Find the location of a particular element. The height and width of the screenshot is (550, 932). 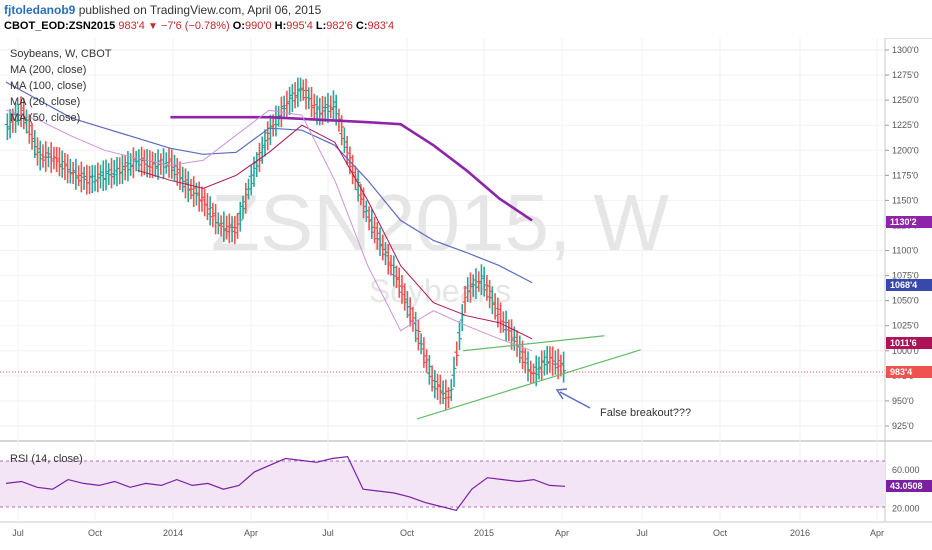

close-value: 983'4 is located at coordinates (381, 26).